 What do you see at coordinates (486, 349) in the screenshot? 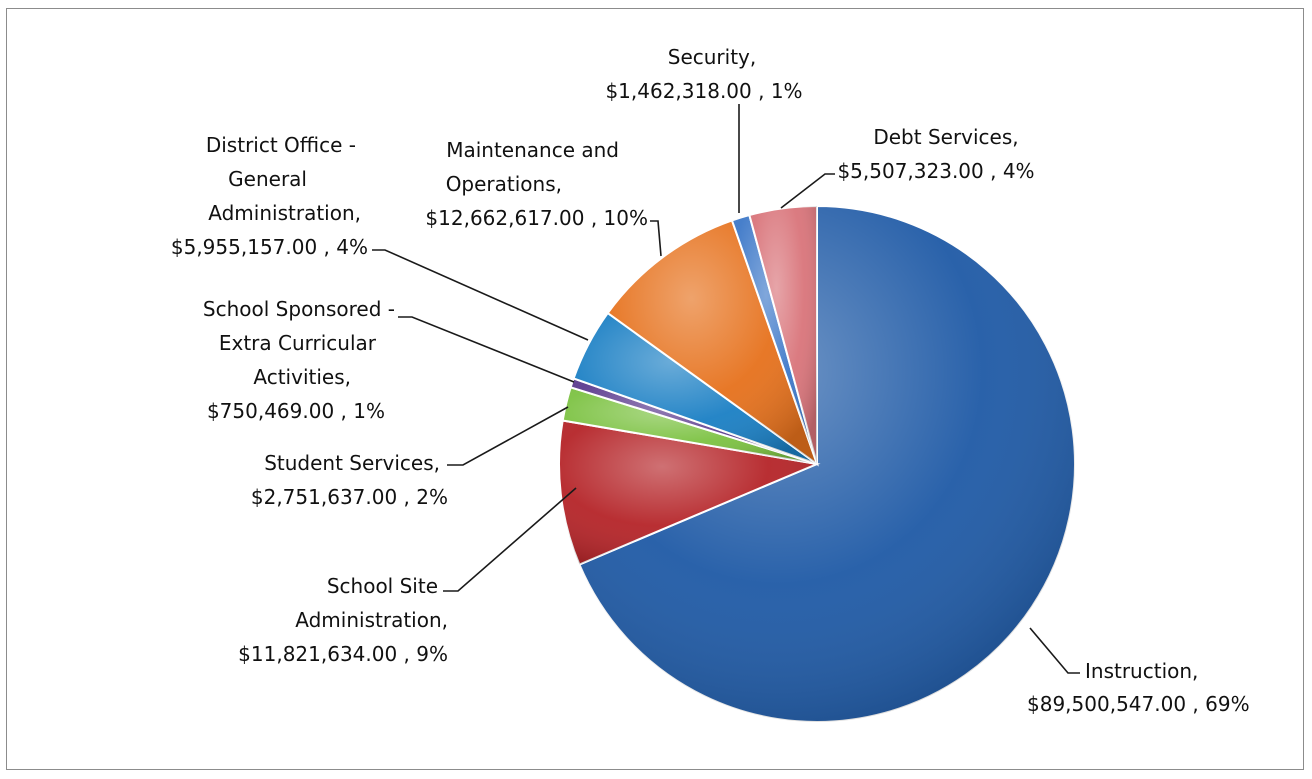
I see `leader-line-school-sponsored-extra-curricular-activities` at bounding box center [486, 349].